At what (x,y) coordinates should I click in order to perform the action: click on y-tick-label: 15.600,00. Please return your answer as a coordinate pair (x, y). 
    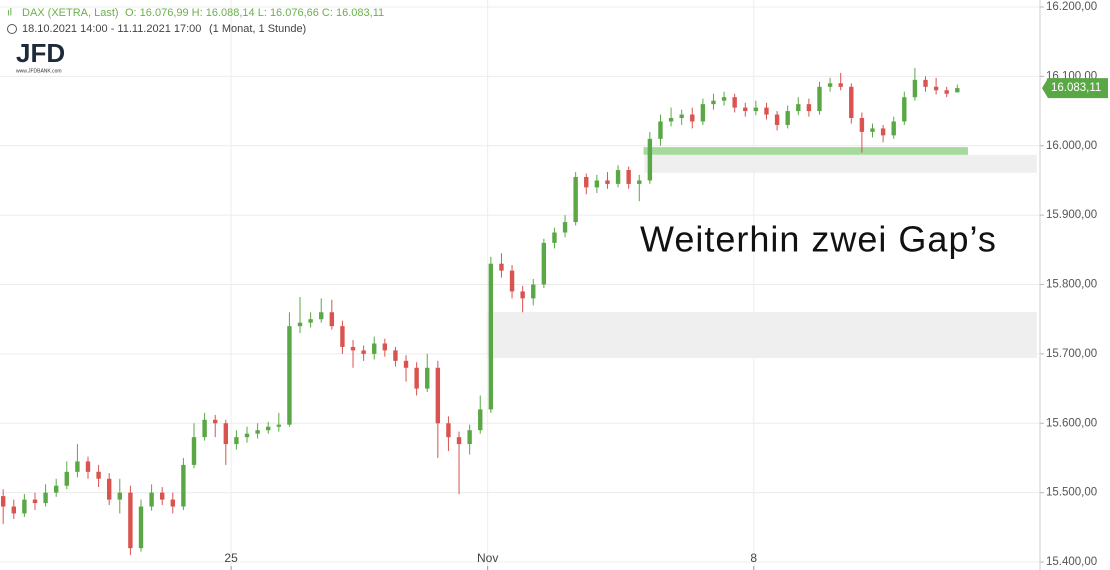
    Looking at the image, I should click on (1071, 423).